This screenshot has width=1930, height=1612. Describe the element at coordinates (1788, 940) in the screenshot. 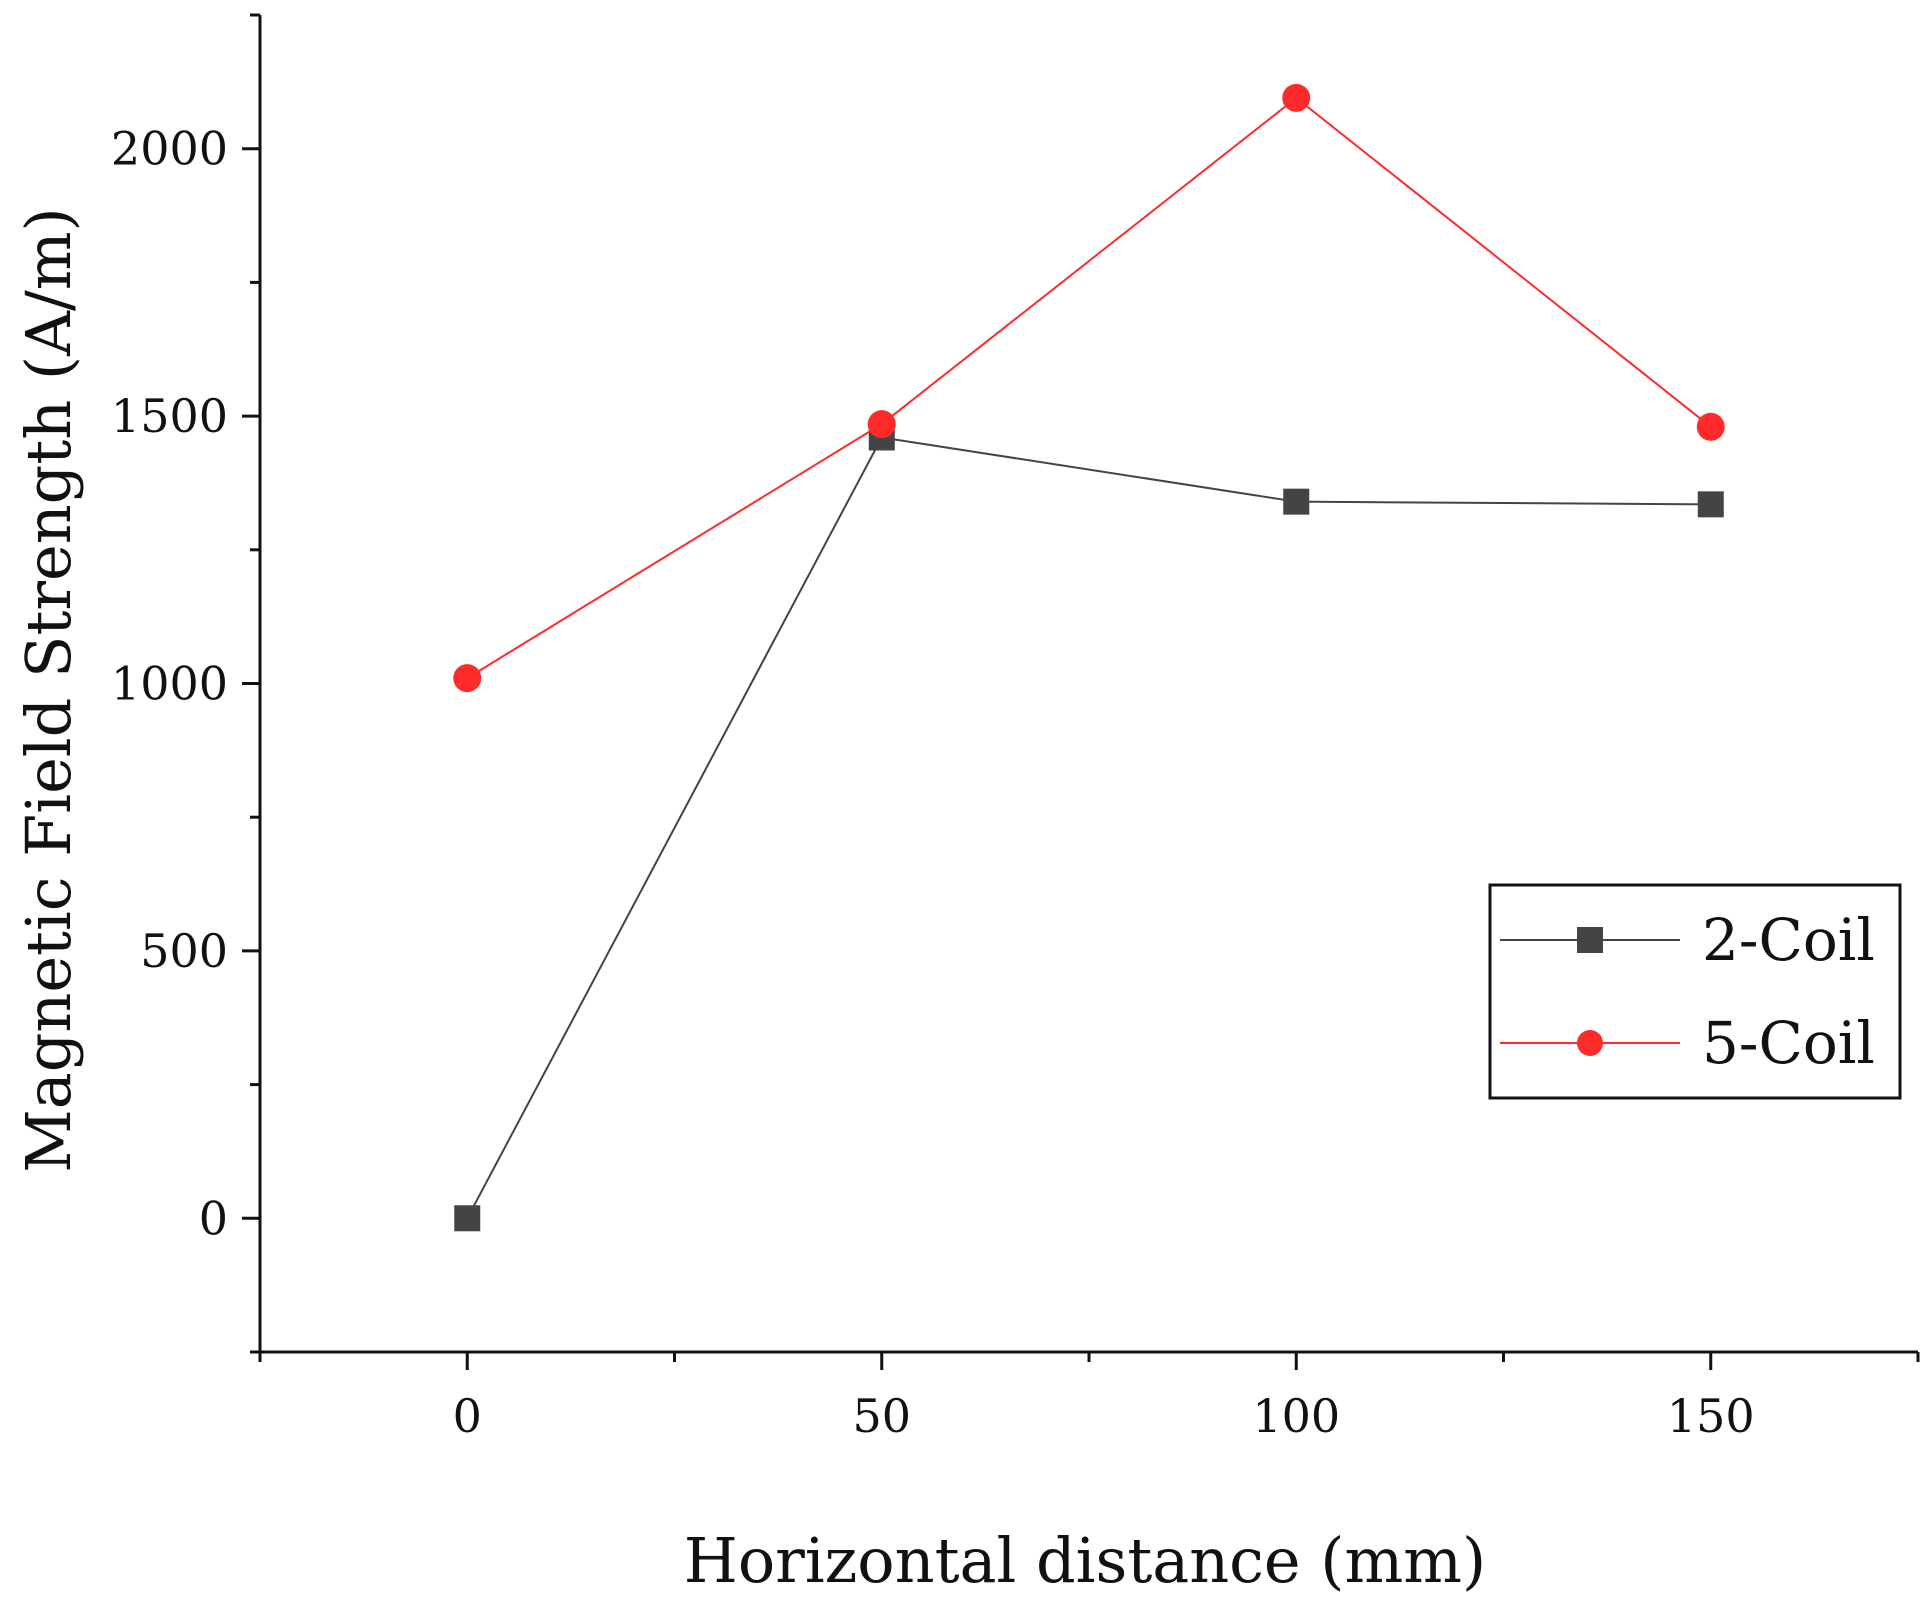

I see `legend-label-2-coil: 2-Coil` at that location.